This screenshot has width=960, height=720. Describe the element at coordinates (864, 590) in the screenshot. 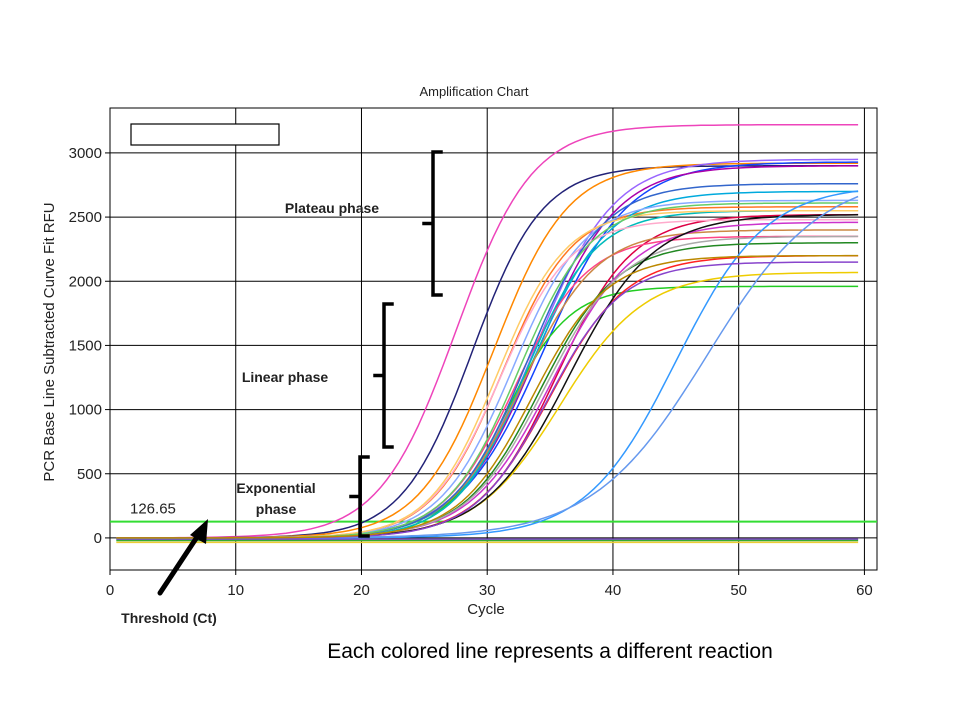

I see `x-tick-label: 60` at that location.